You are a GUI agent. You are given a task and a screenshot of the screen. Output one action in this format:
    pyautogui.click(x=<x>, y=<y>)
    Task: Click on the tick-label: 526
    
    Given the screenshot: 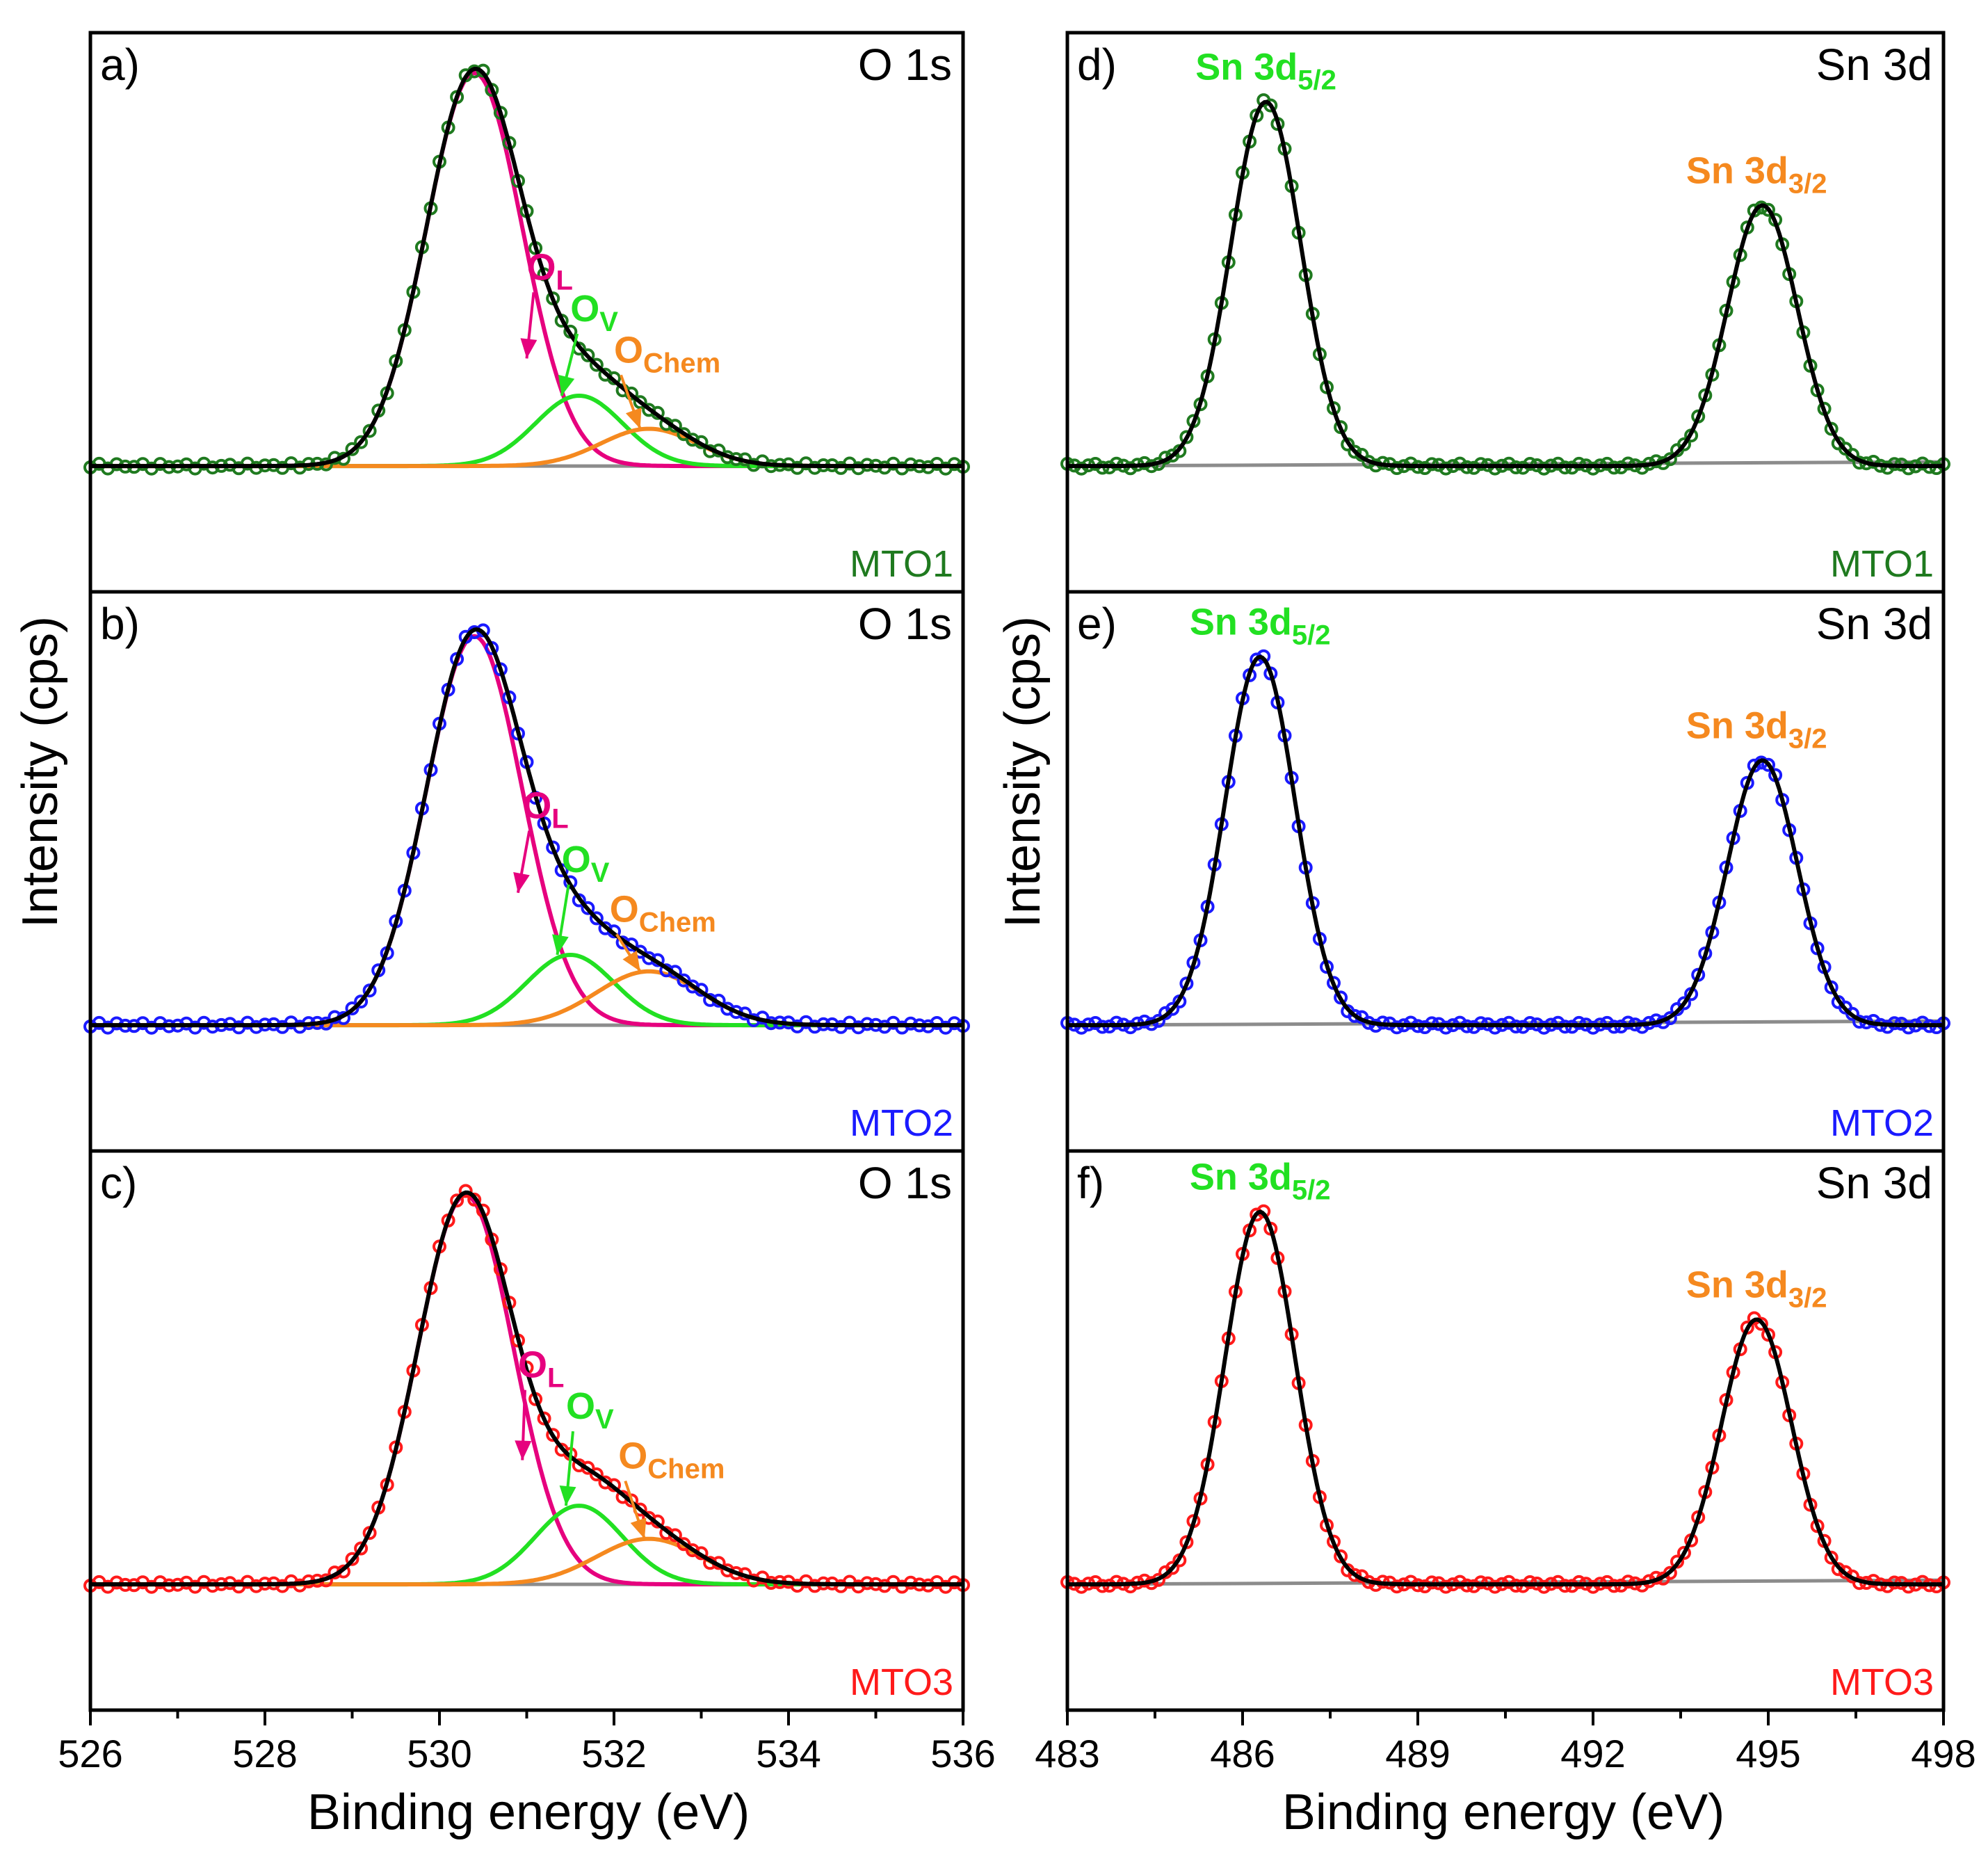 What is the action you would take?
    pyautogui.click(x=90, y=1754)
    